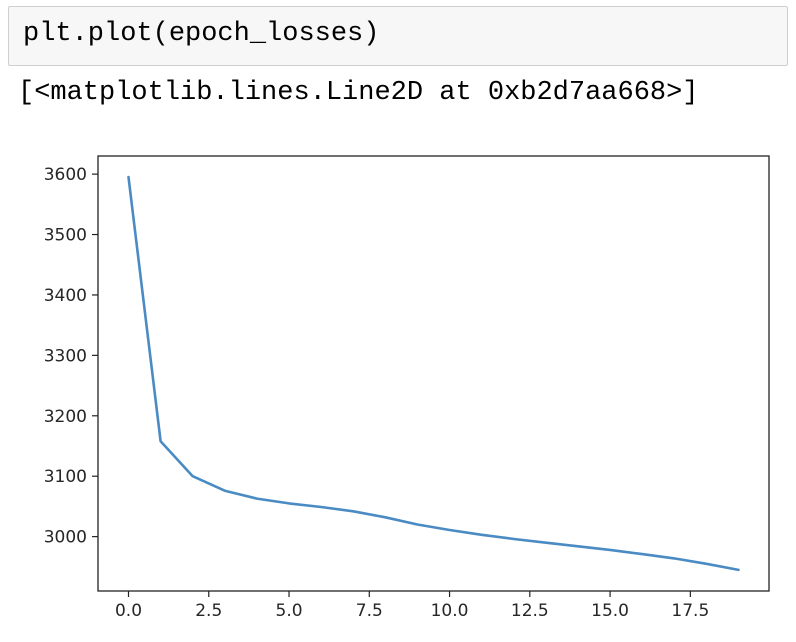  Describe the element at coordinates (65, 356) in the screenshot. I see `y-tick-label: 3300` at that location.